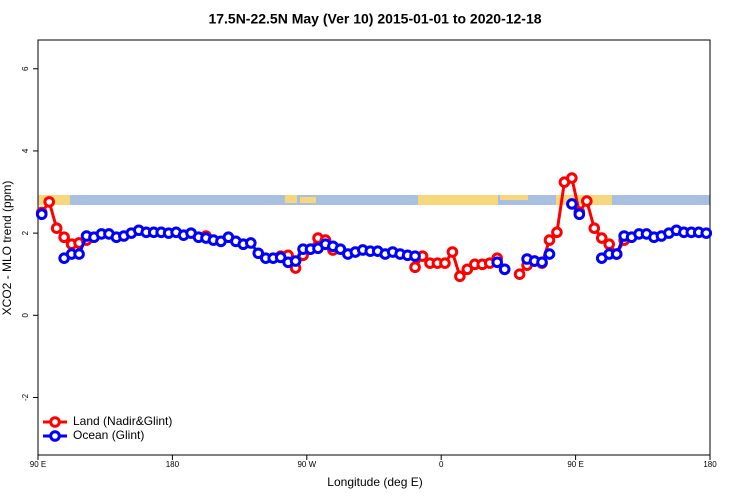 The image size is (750, 500). Describe the element at coordinates (306, 464) in the screenshot. I see `x-tick-label: 90 W` at that location.